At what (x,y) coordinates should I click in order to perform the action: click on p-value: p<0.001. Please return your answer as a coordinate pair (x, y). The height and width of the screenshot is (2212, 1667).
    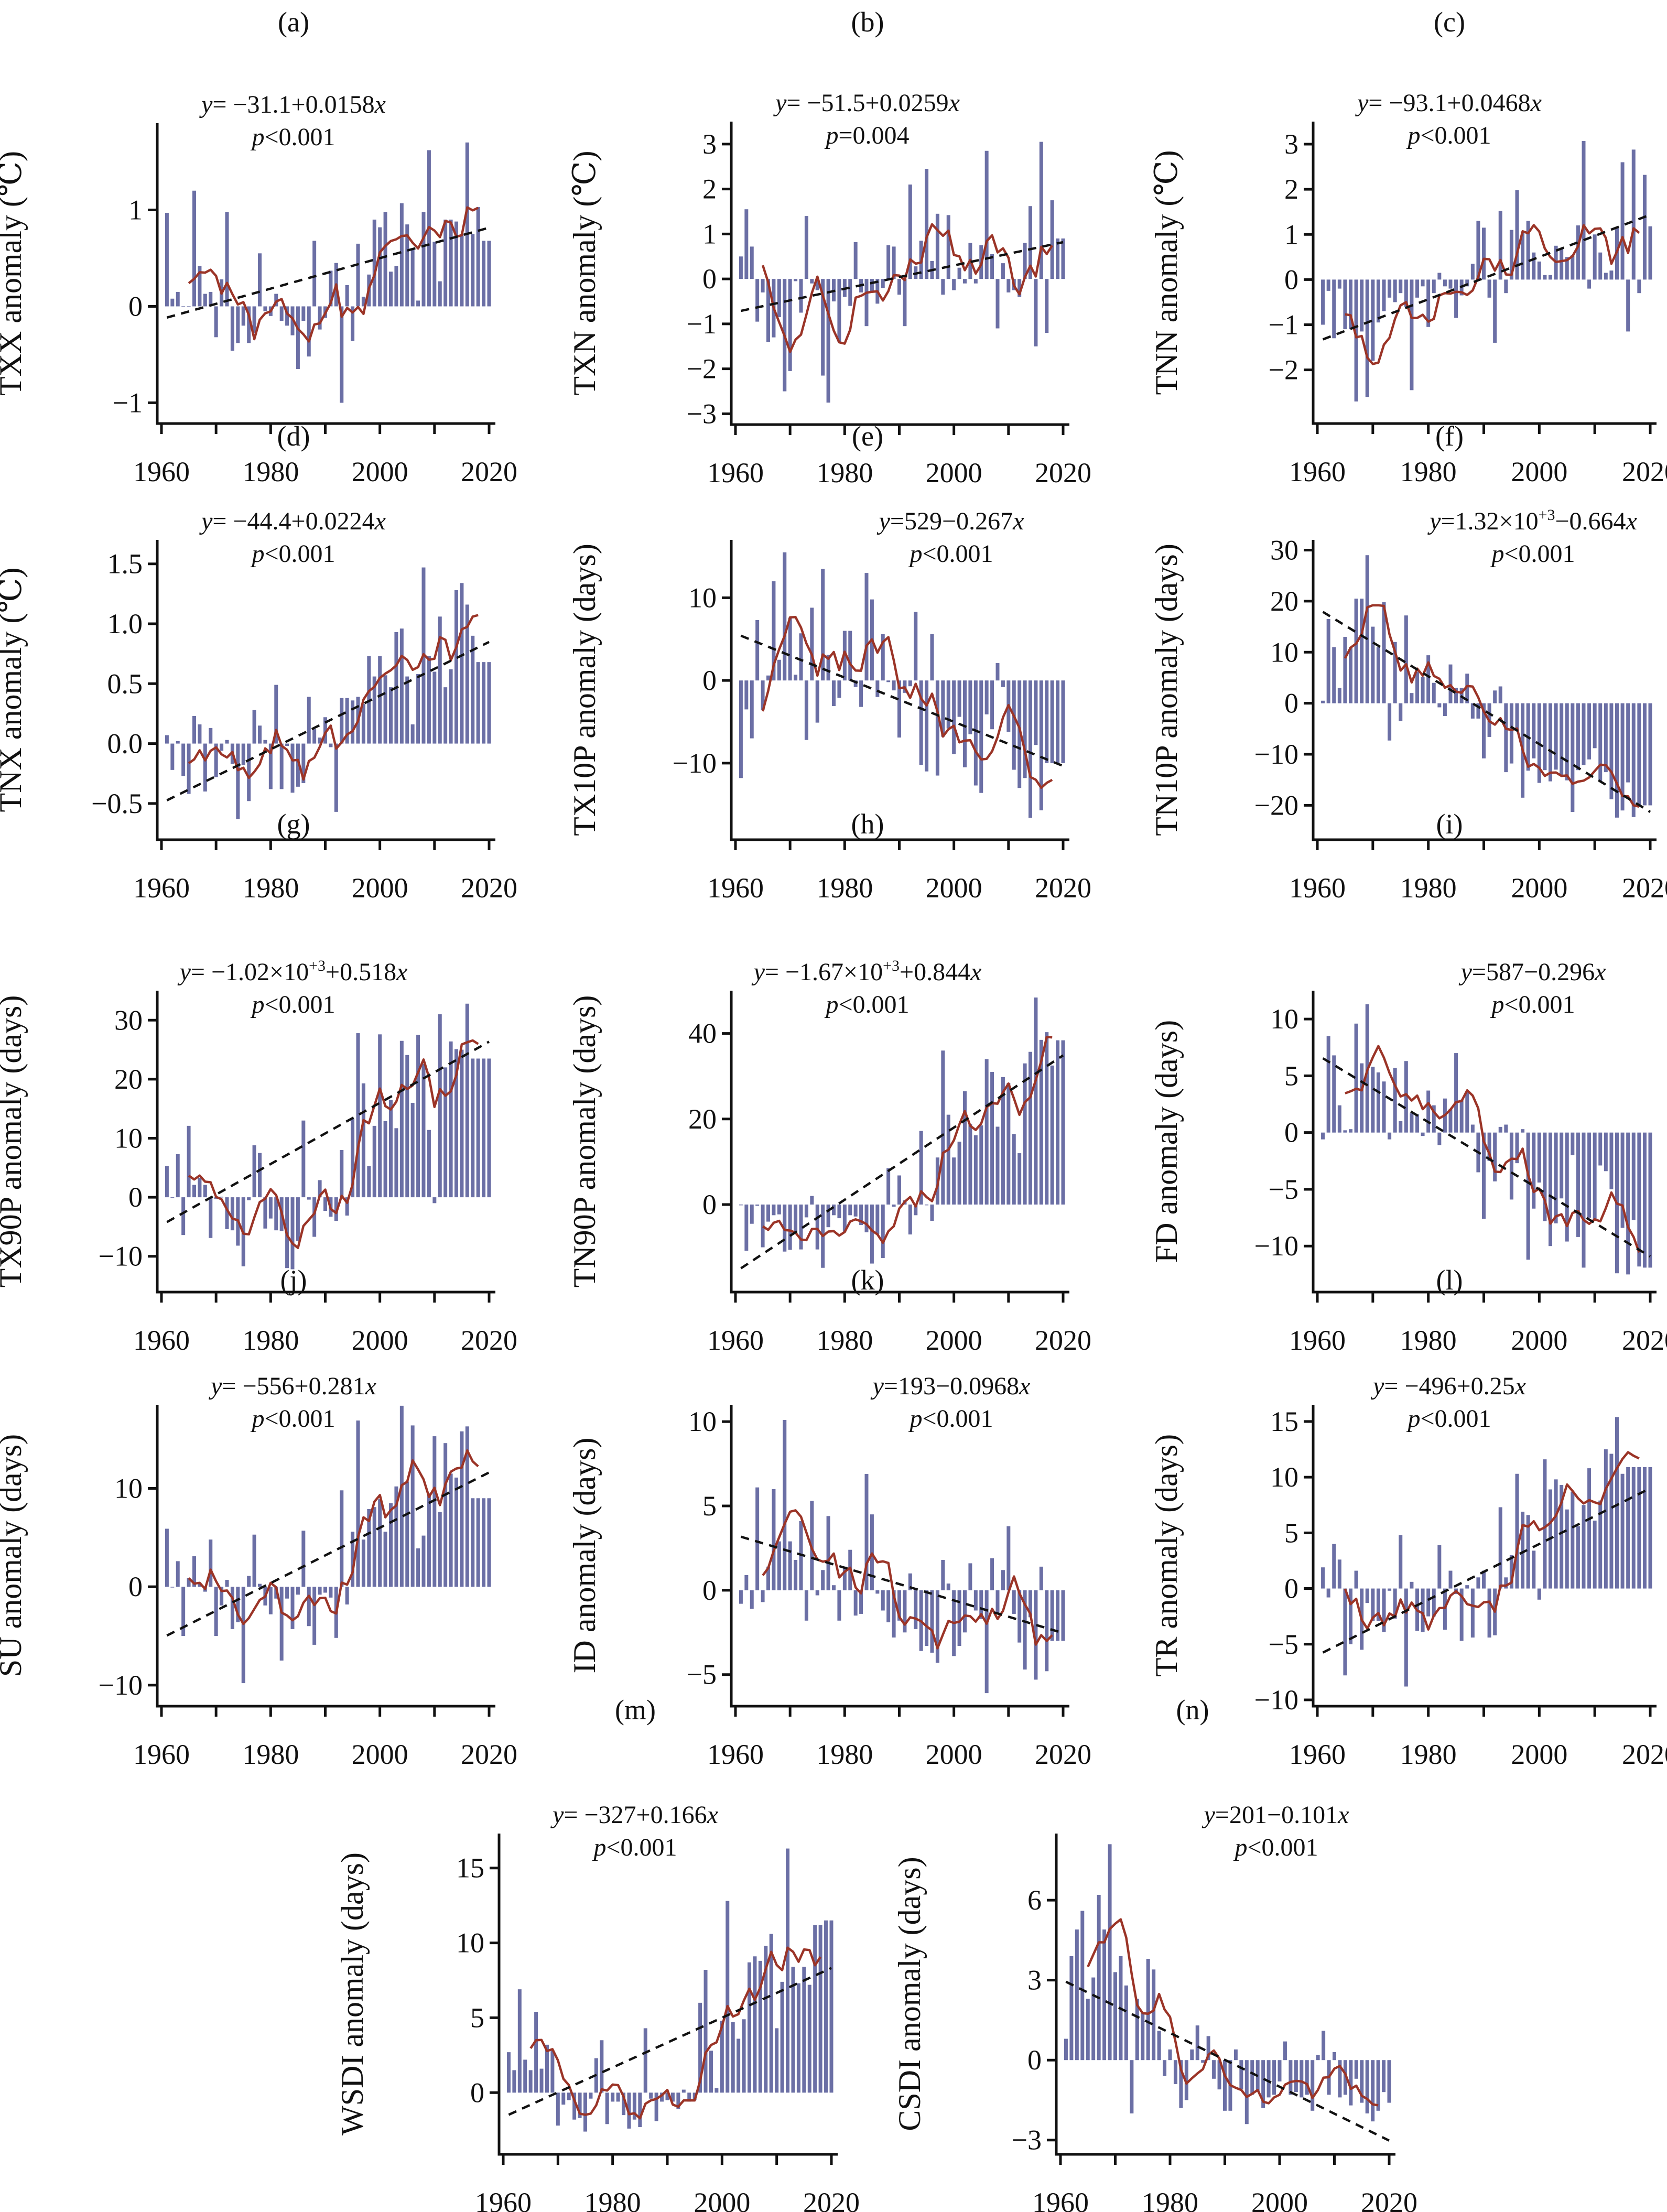
    Looking at the image, I should click on (634, 1847).